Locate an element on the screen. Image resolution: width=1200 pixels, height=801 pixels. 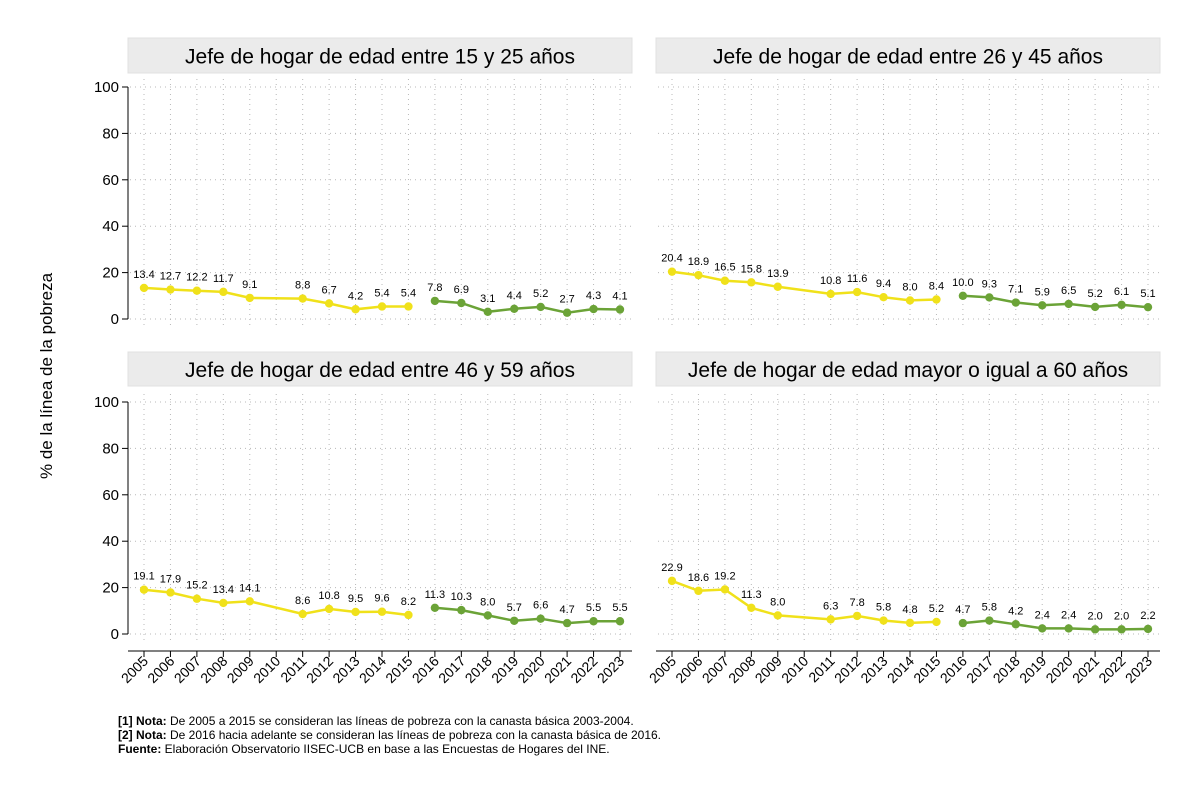
x-tick-label: 2015 is located at coordinates (398, 669).